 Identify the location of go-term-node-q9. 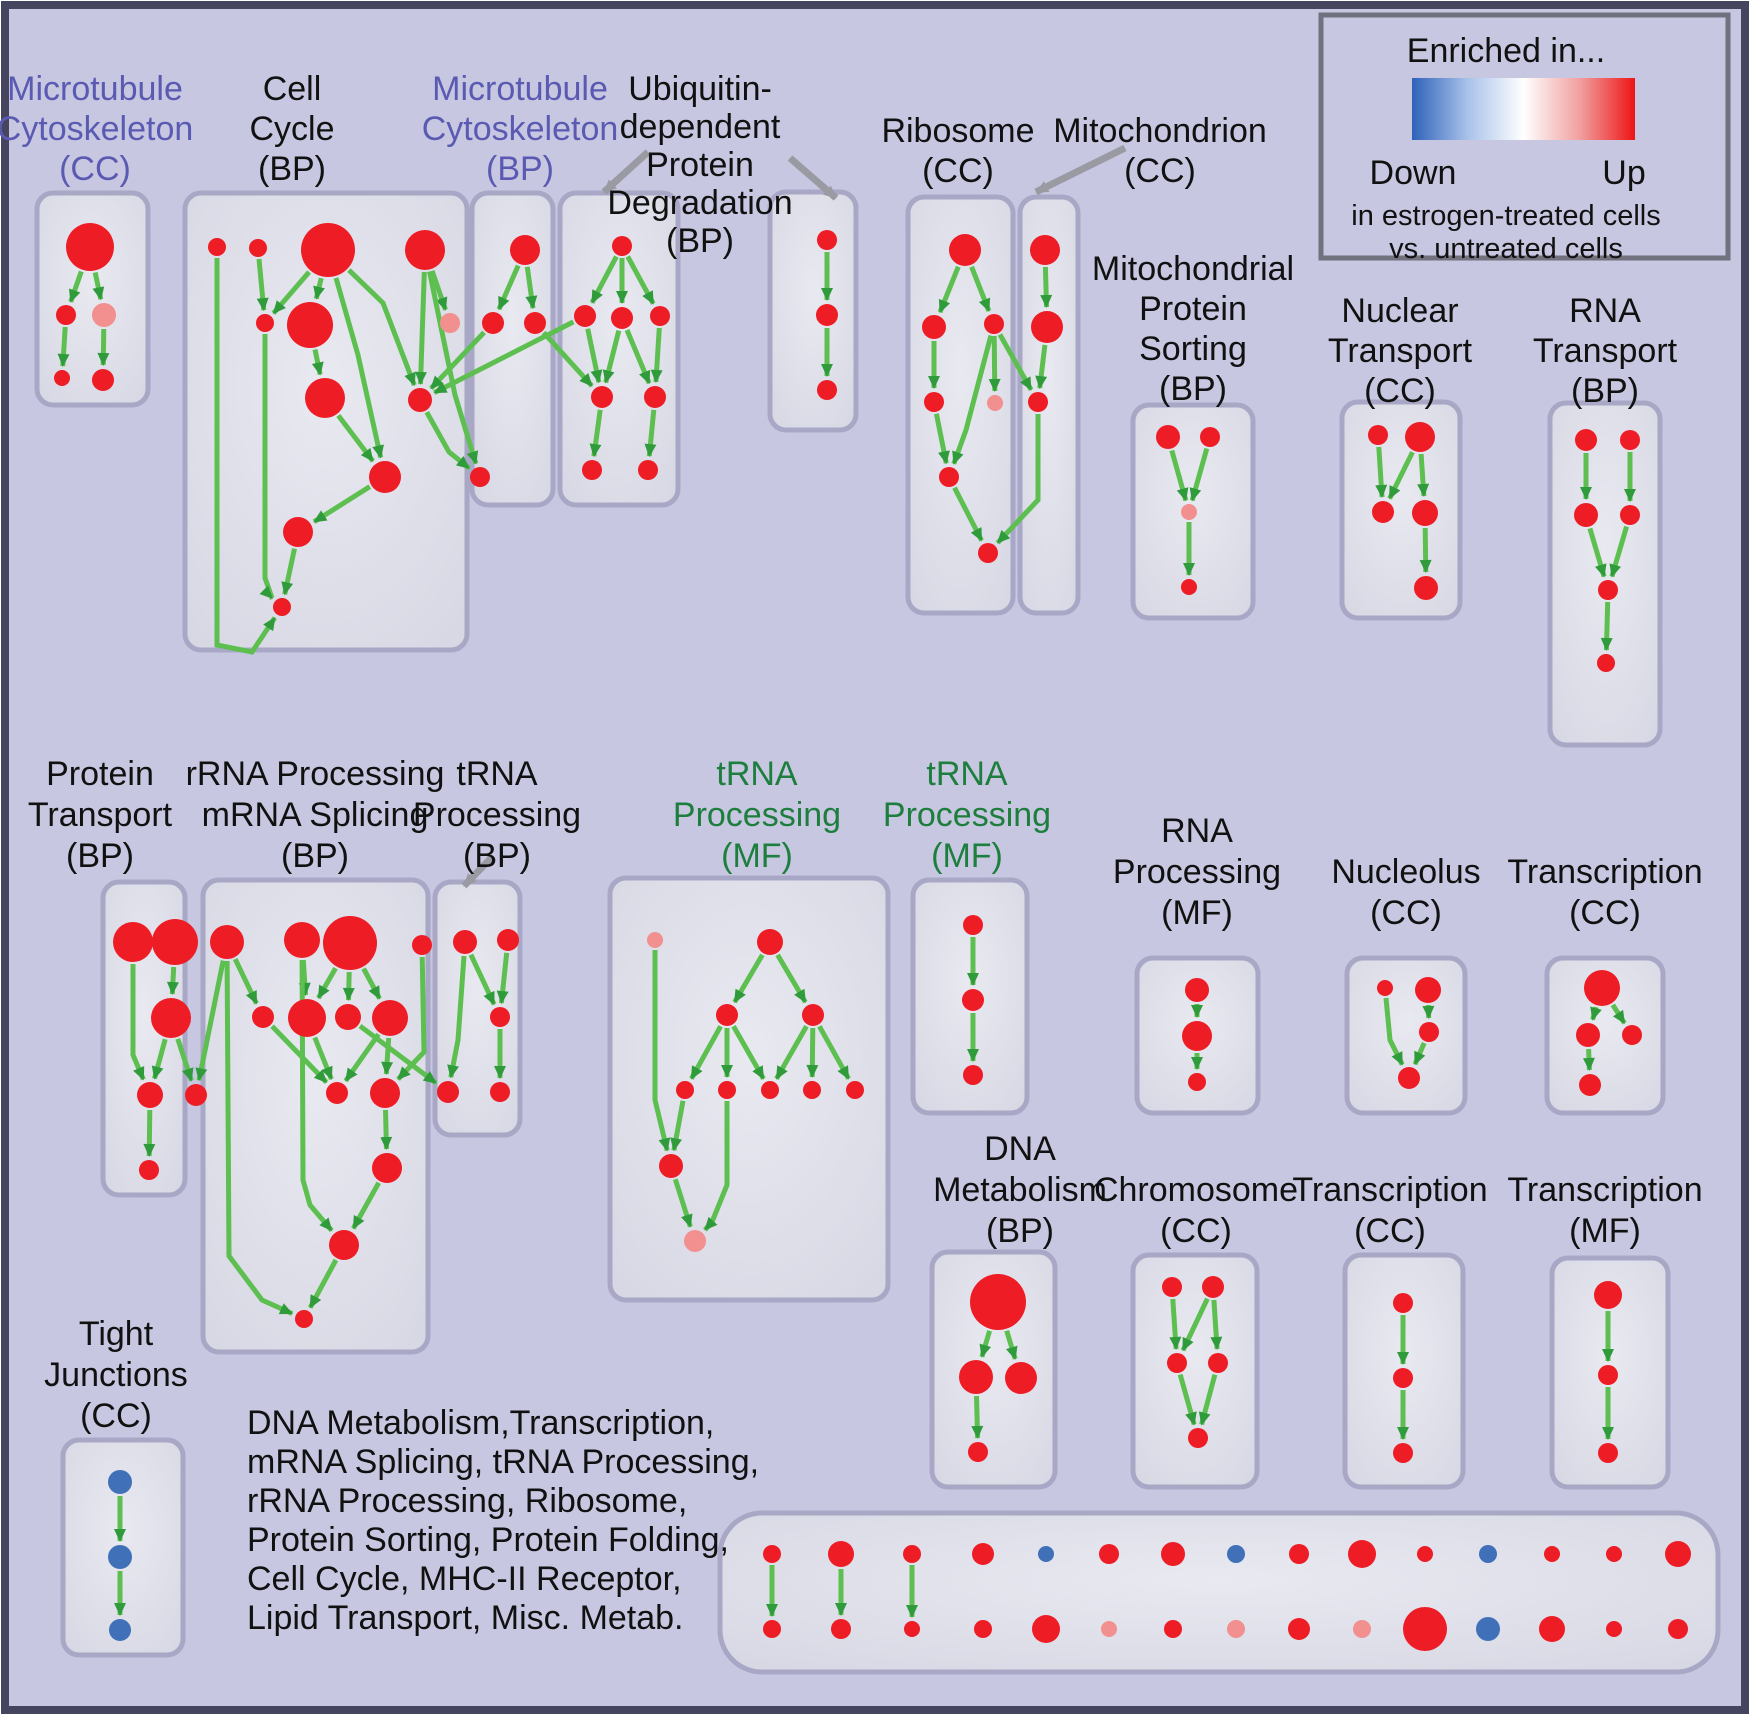
(337, 1093).